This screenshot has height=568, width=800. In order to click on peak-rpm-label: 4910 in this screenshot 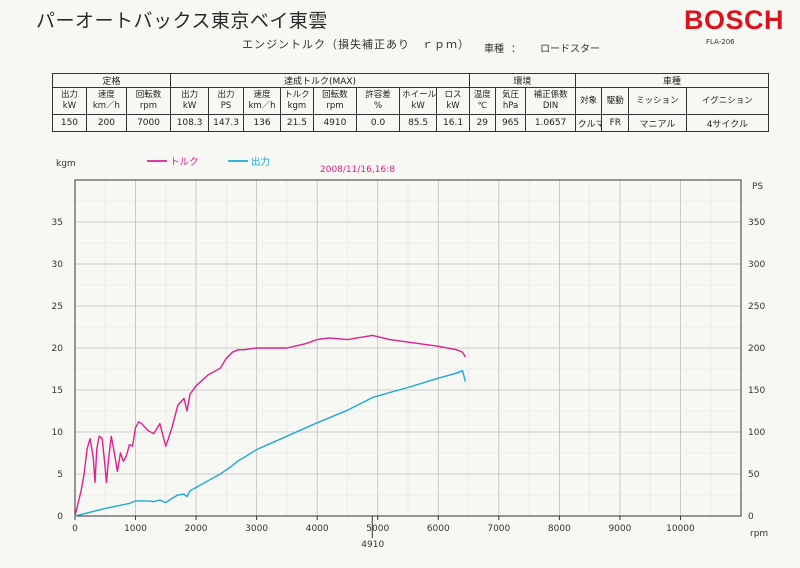, I will do `click(372, 545)`.